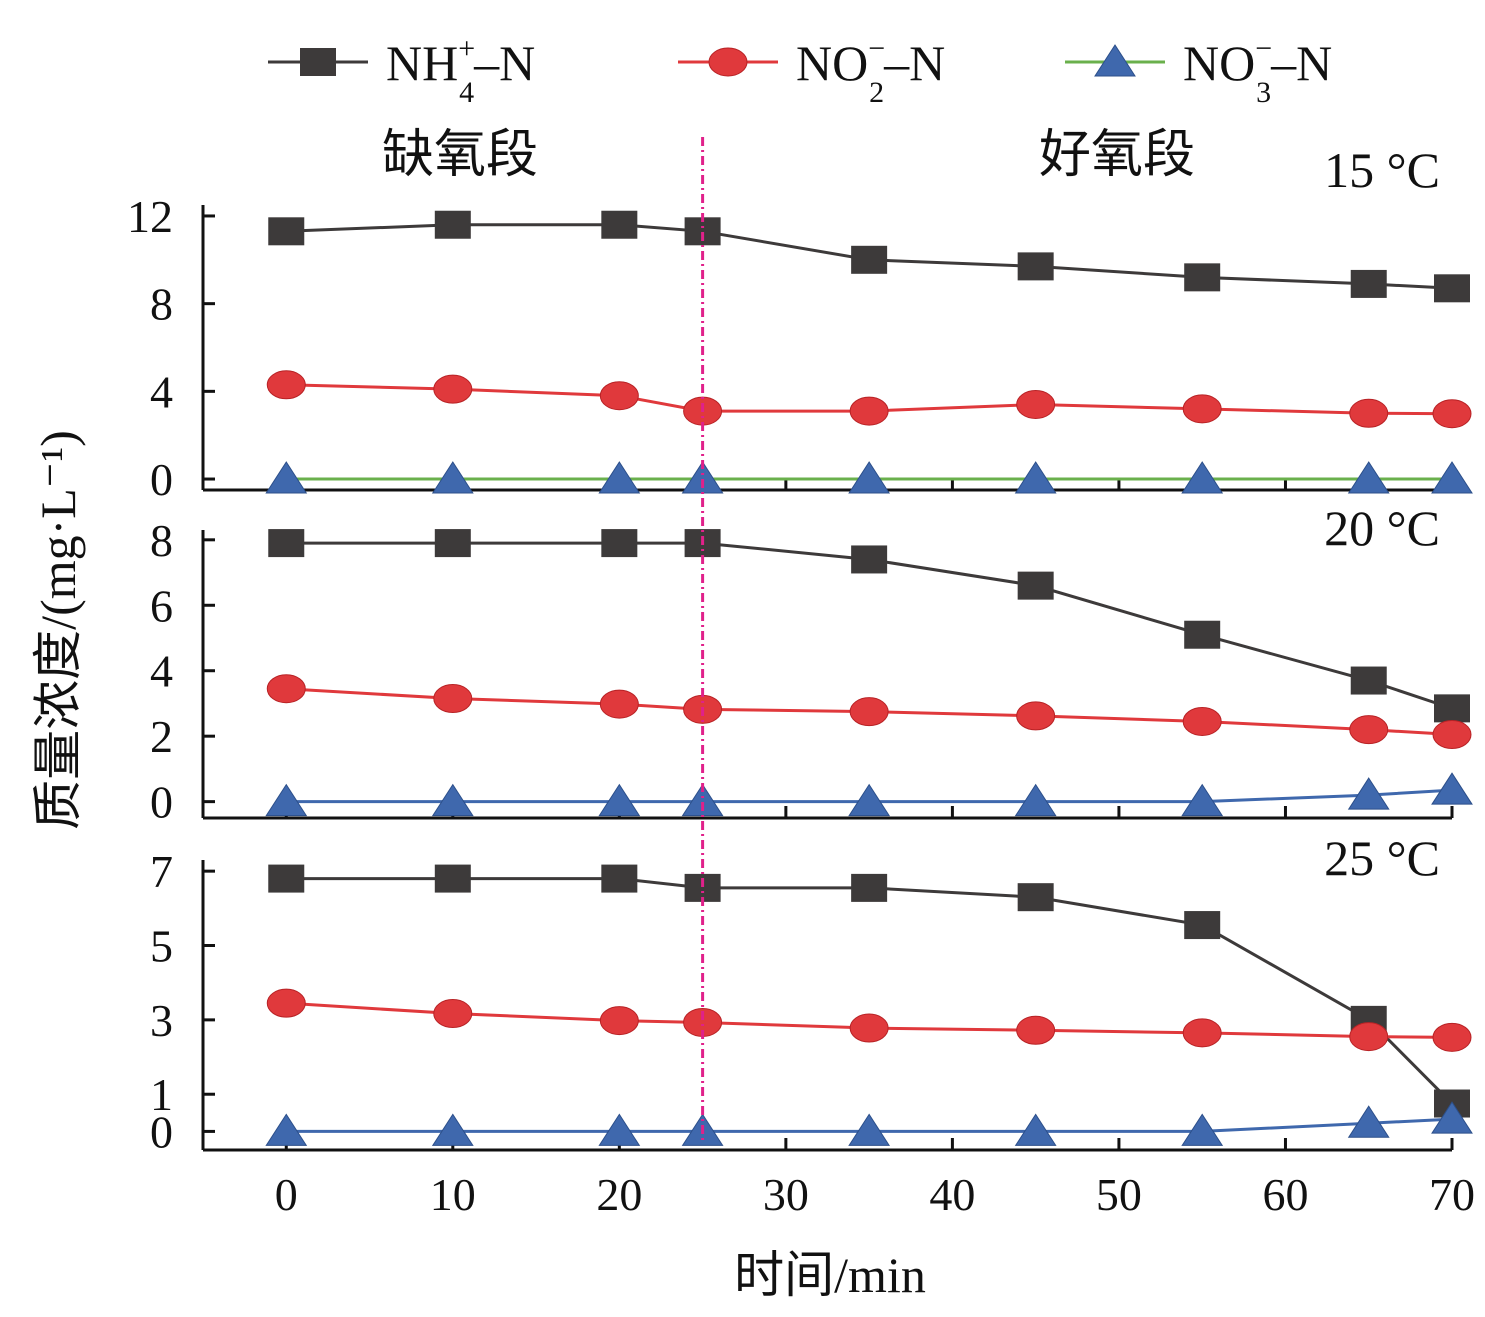 This screenshot has width=1485, height=1317. What do you see at coordinates (1452, 1194) in the screenshot?
I see `x-tick-label: 70` at bounding box center [1452, 1194].